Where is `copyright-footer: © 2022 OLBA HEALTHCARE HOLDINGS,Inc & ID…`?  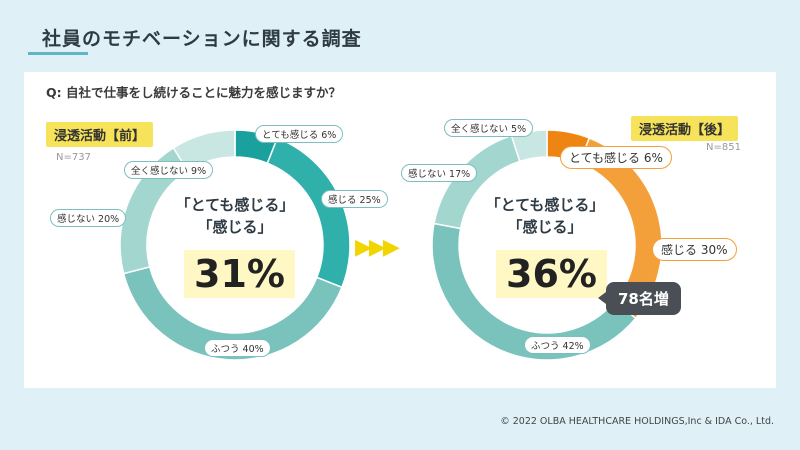
copyright-footer: © 2022 OLBA HEALTHCARE HOLDINGS,Inc & ID… is located at coordinates (637, 421).